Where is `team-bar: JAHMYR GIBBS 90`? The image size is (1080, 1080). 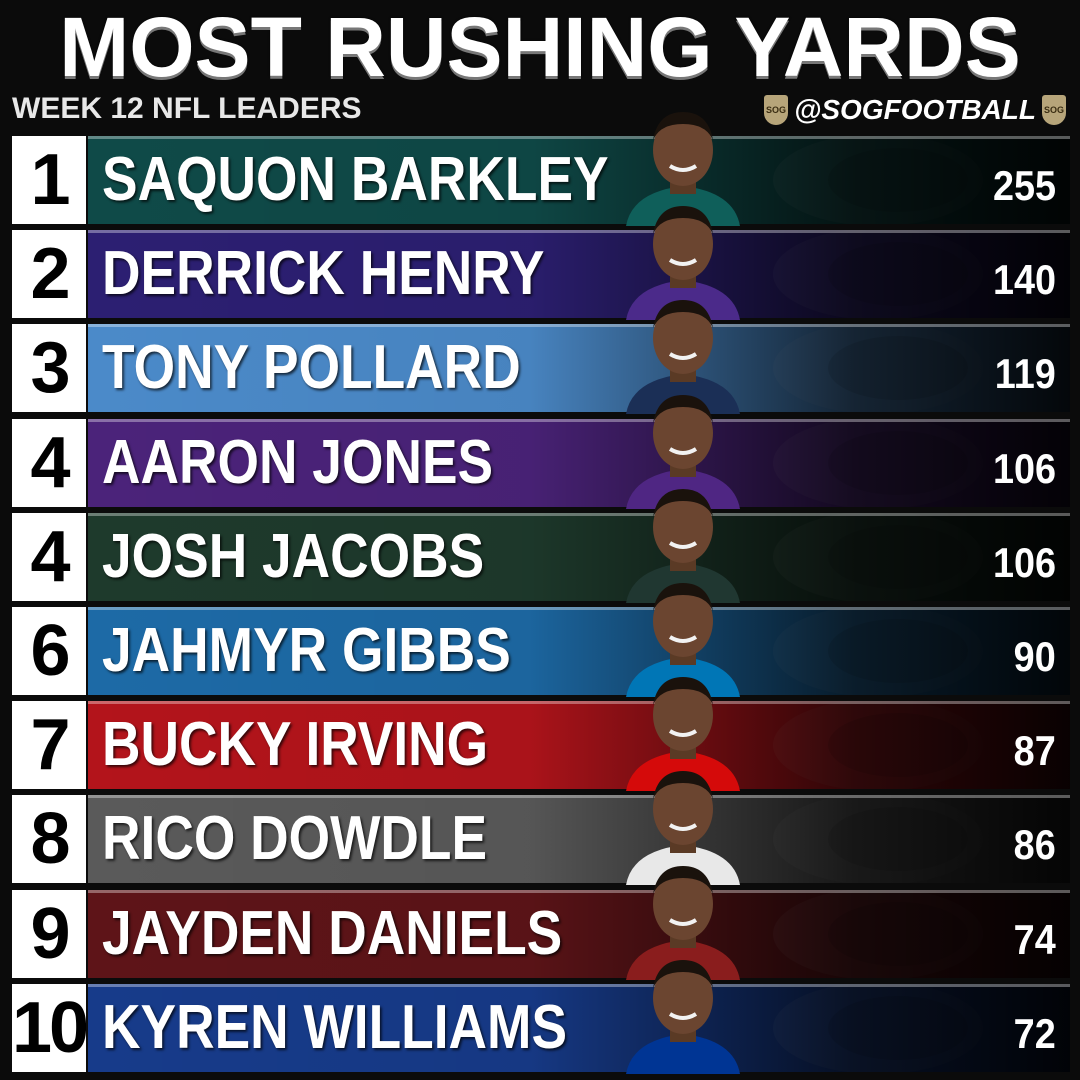
team-bar: JAHMYR GIBBS 90 is located at coordinates (579, 651).